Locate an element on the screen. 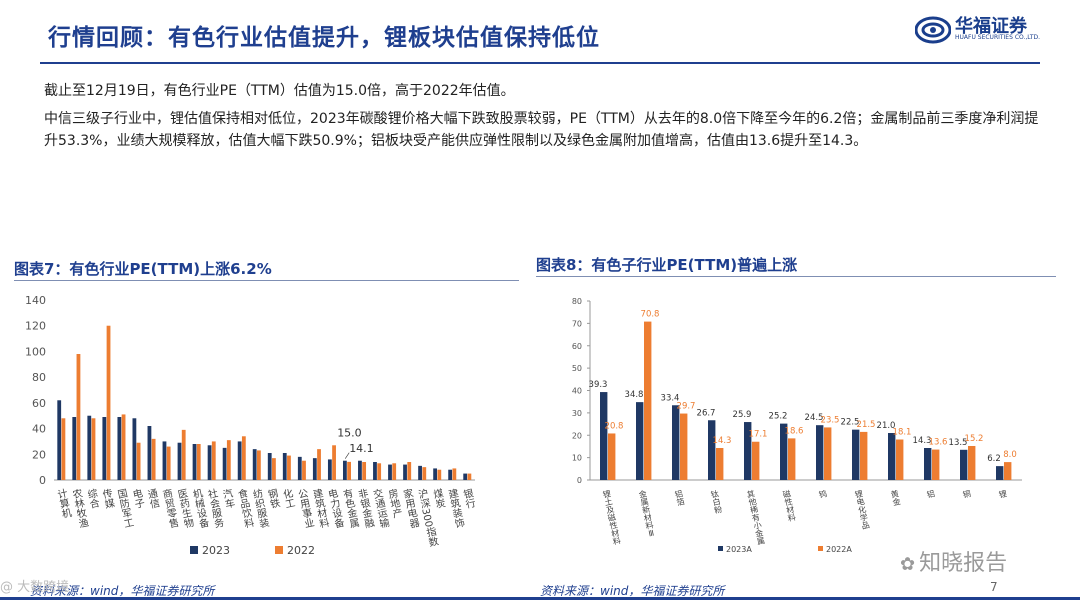 This screenshot has height=607, width=1080. y-tick-label: 70 is located at coordinates (577, 323).